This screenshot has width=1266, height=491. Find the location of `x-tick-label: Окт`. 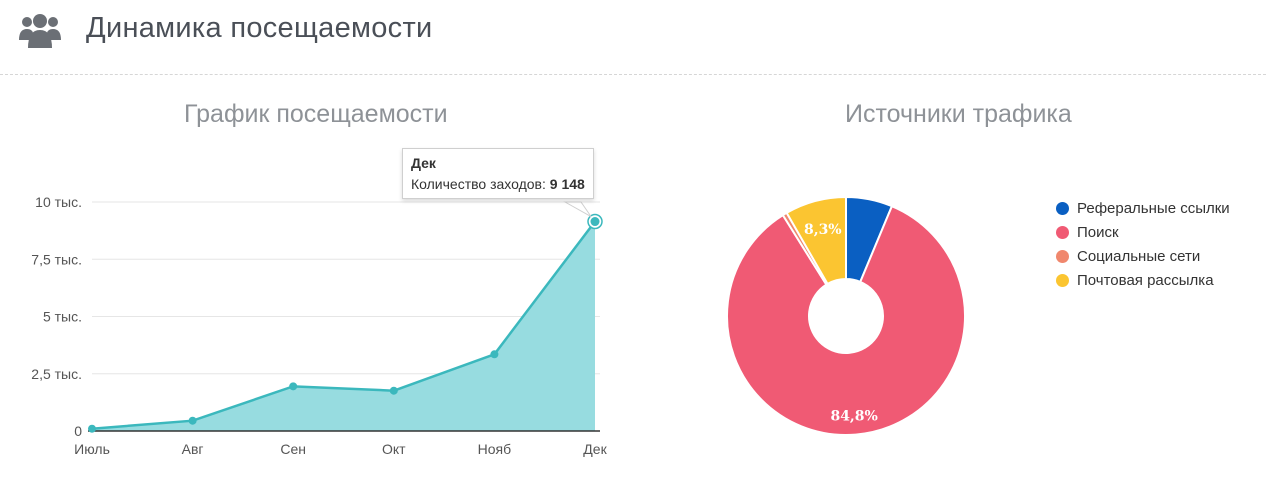

x-tick-label: Окт is located at coordinates (394, 449).